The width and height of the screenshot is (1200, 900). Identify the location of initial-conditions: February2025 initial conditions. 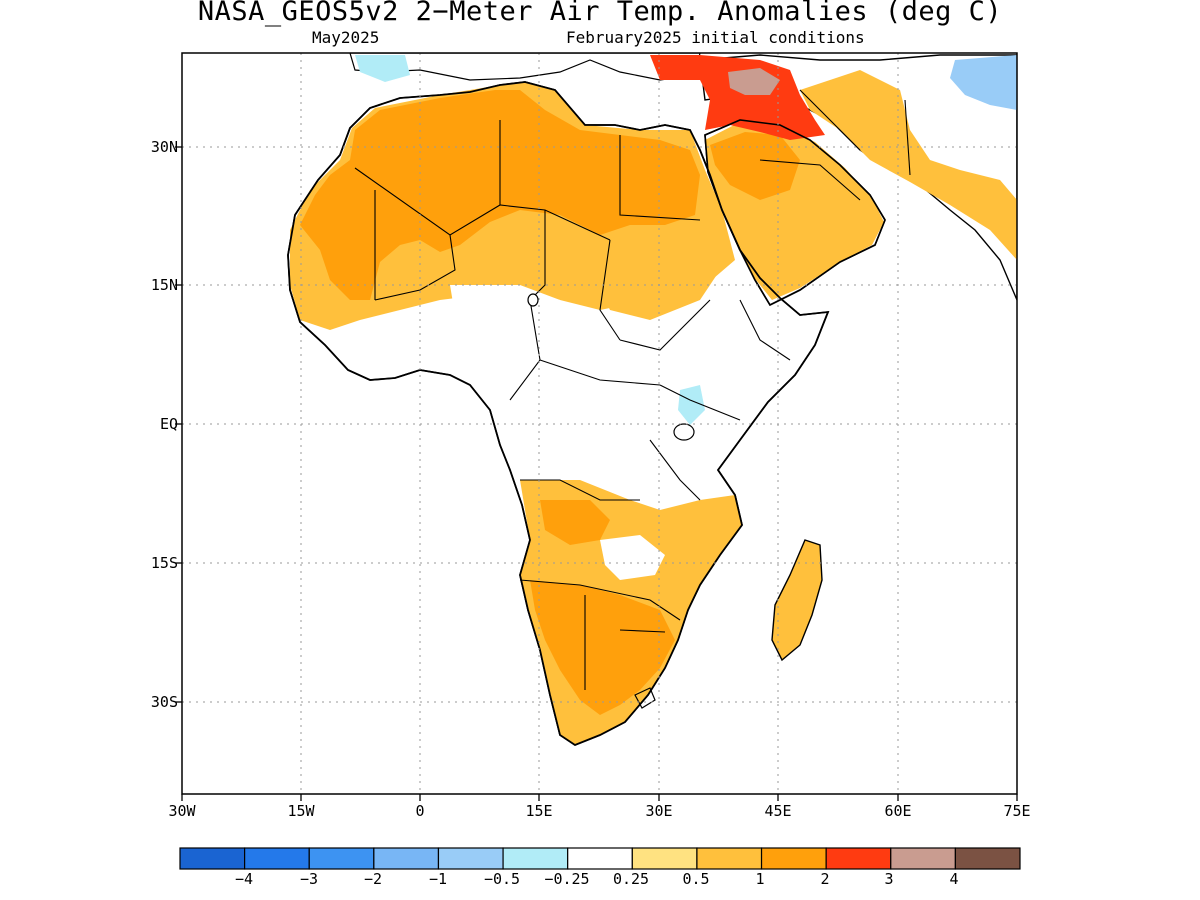
(715, 37).